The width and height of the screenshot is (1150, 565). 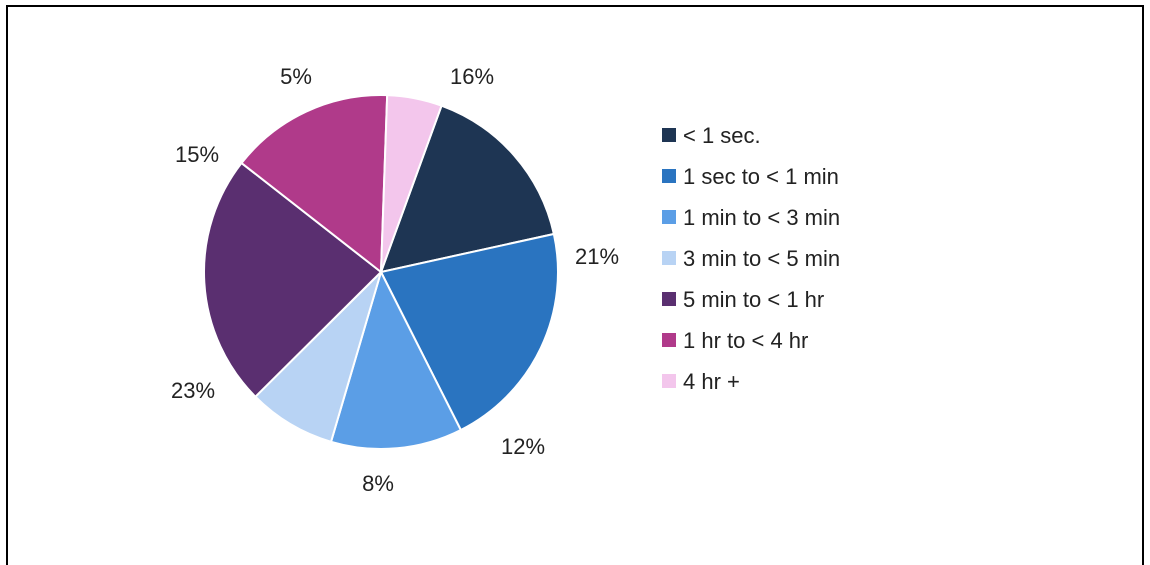 What do you see at coordinates (523, 446) in the screenshot?
I see `slice-percentage-label: 12%` at bounding box center [523, 446].